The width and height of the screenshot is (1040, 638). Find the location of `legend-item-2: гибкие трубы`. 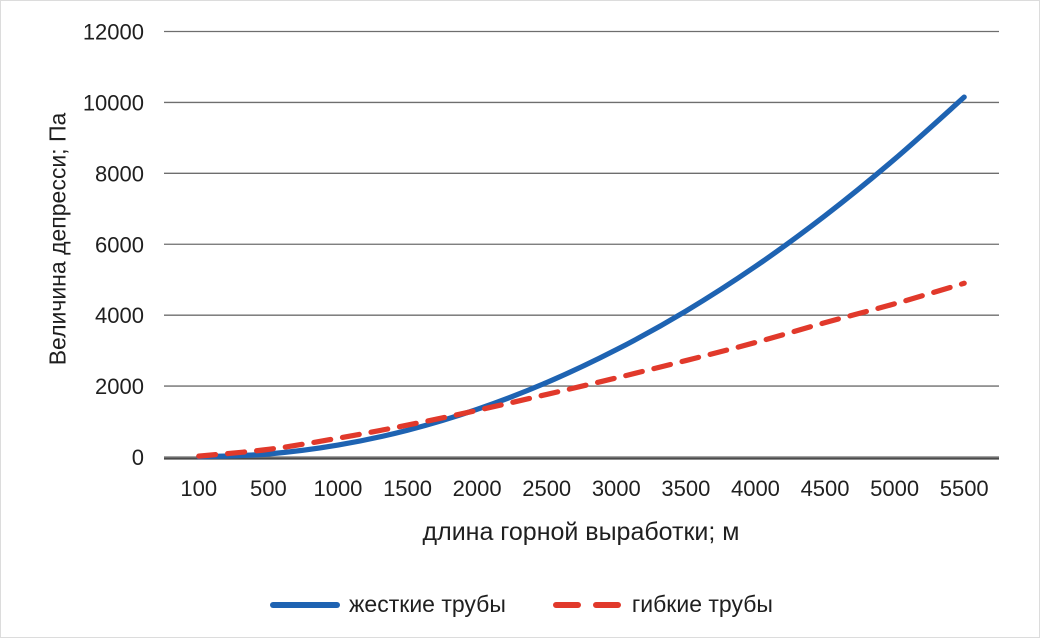

legend-item-2: гибкие трубы is located at coordinates (662, 604).